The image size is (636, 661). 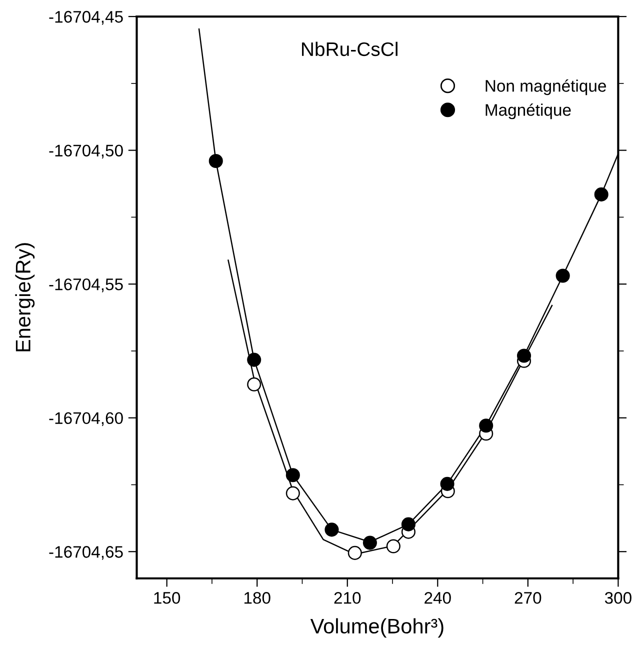 I want to click on text: NbRu-CsCl, so click(x=350, y=49).